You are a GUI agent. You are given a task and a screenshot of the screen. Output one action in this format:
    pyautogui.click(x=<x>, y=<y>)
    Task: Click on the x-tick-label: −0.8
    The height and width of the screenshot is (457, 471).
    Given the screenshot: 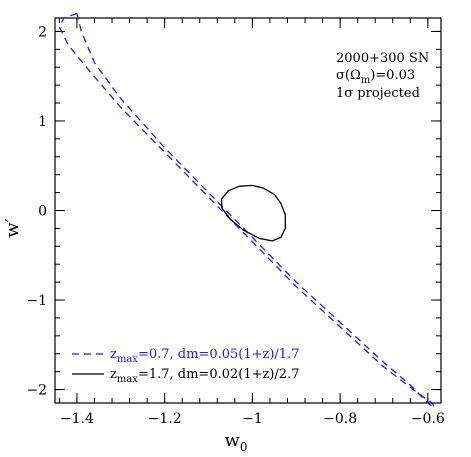 What is the action you would take?
    pyautogui.click(x=340, y=419)
    